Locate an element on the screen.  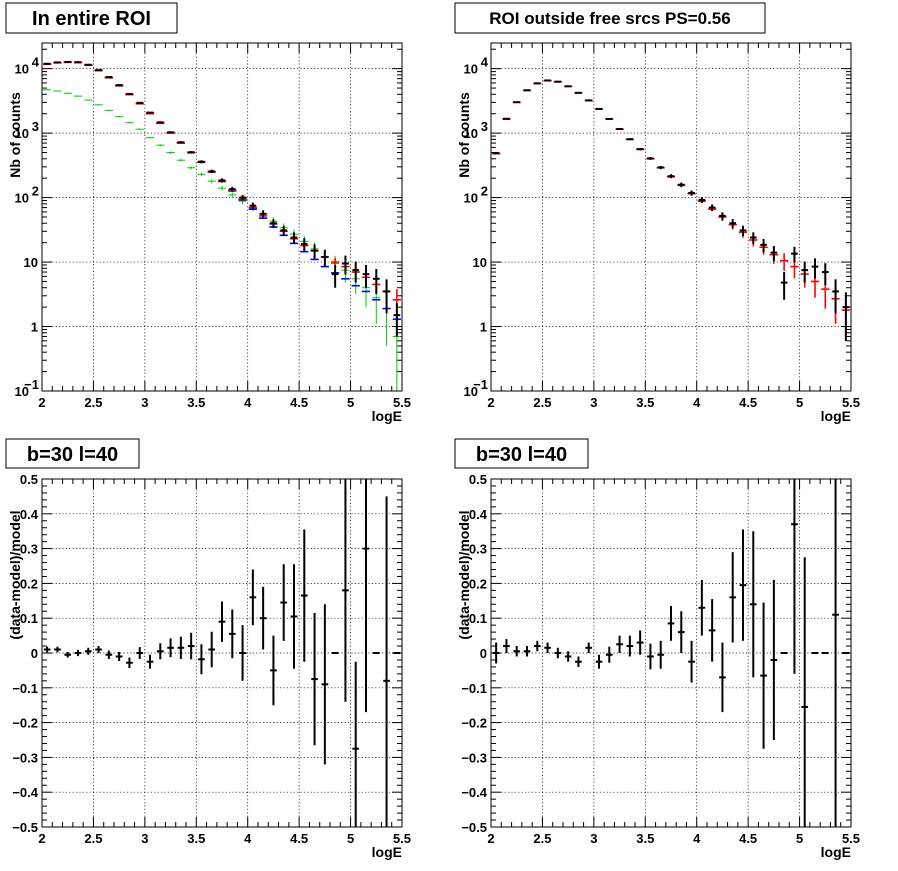
x-tick-label: 4 is located at coordinates (697, 838).